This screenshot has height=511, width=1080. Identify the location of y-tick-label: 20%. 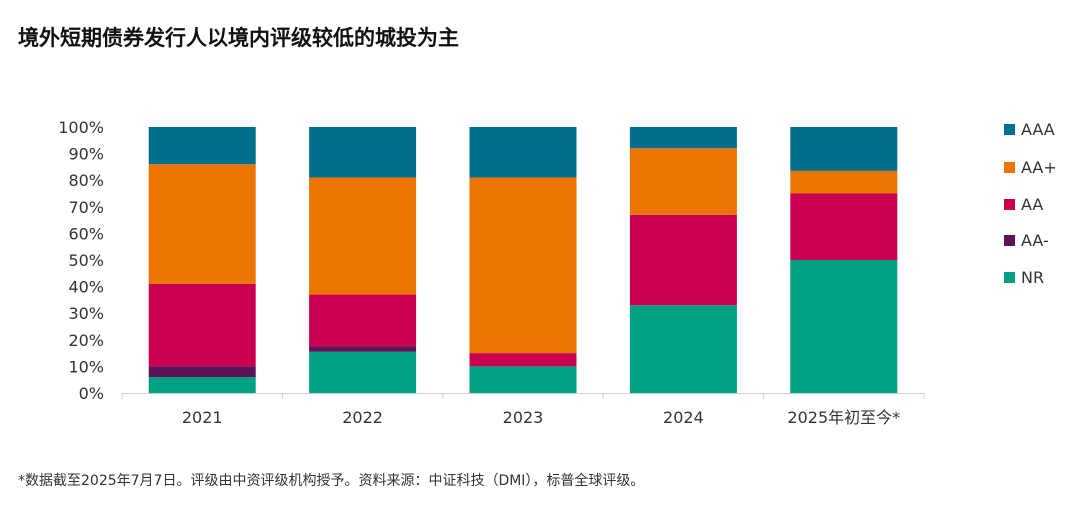
(86, 340).